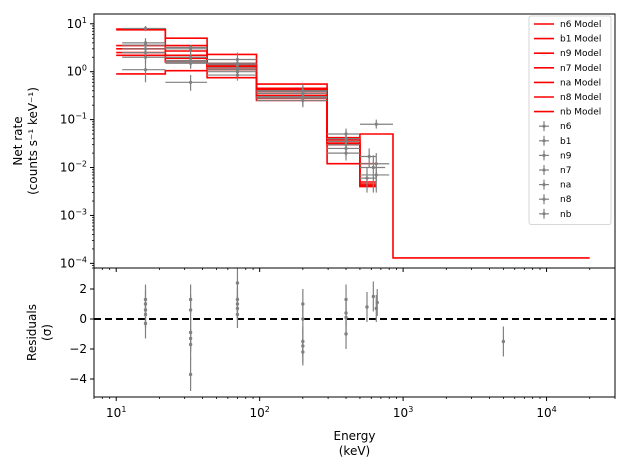 This screenshot has width=630, height=470. I want to click on legend-label: n9 Model, so click(580, 54).